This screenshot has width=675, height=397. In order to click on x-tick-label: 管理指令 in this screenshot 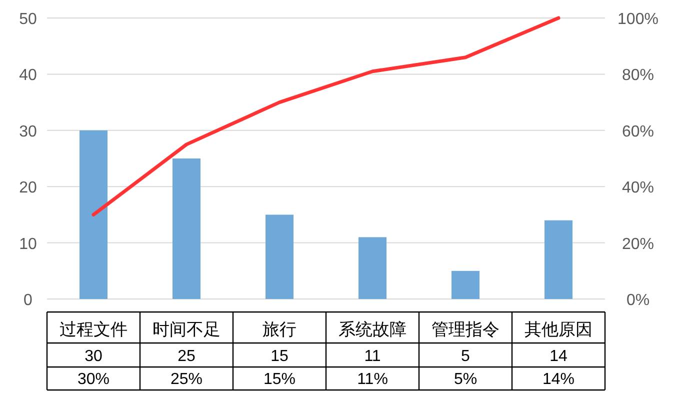, I will do `click(466, 329)`.